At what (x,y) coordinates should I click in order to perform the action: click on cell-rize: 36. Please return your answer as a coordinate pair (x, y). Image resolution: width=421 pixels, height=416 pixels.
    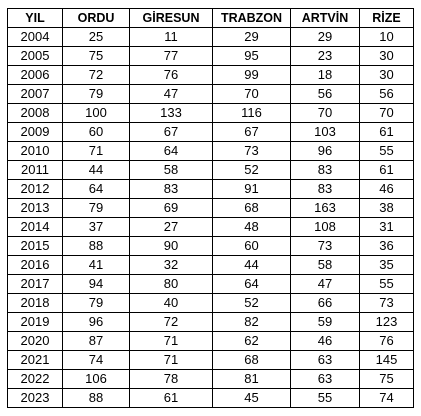
    Looking at the image, I should click on (386, 246).